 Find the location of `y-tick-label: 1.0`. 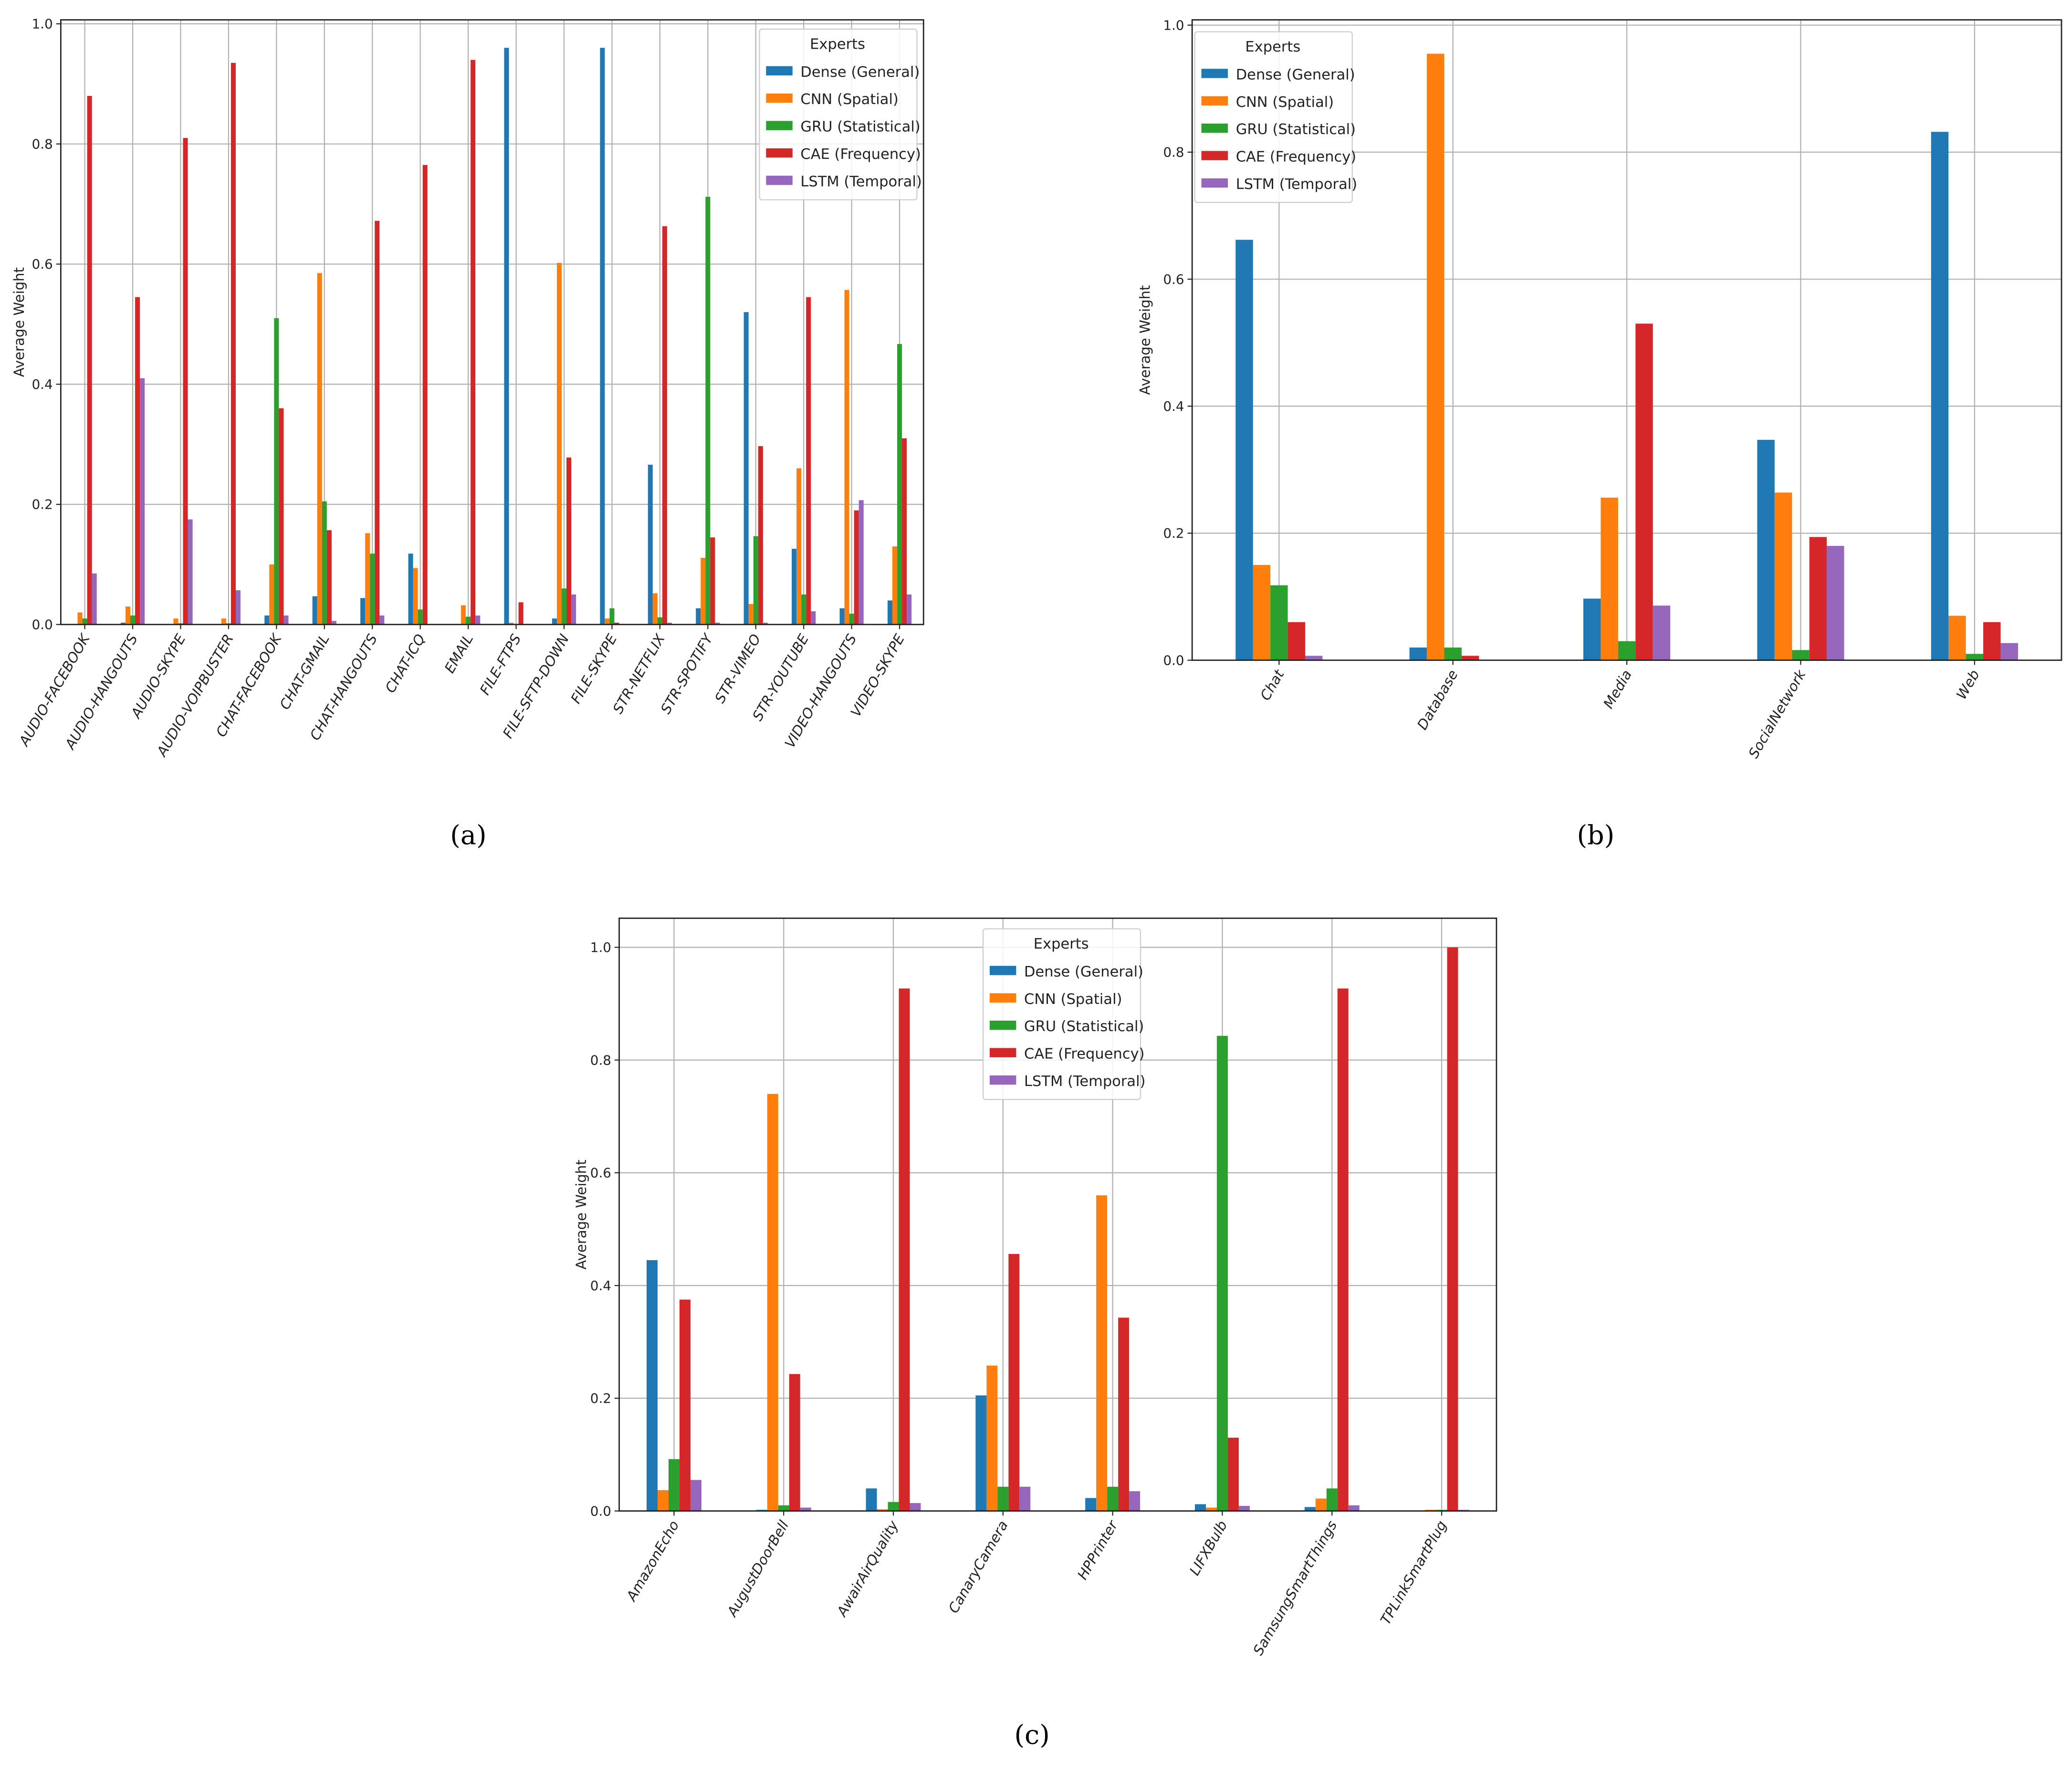

y-tick-label: 1.0 is located at coordinates (1173, 25).